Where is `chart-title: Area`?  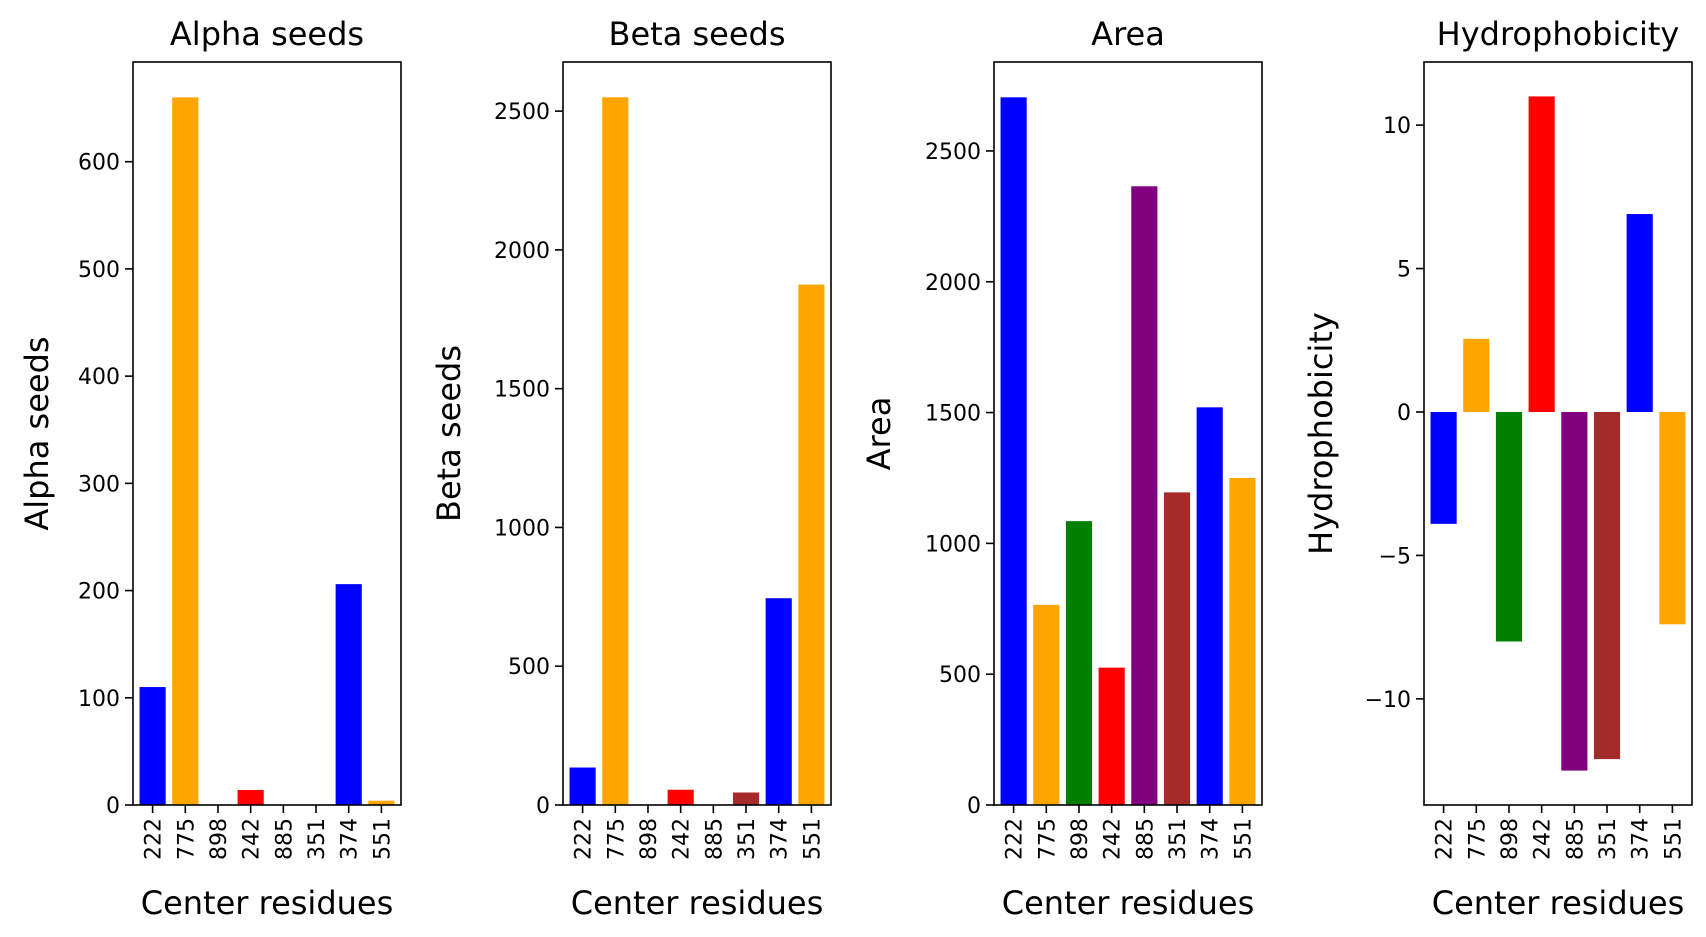
chart-title: Area is located at coordinates (1128, 34).